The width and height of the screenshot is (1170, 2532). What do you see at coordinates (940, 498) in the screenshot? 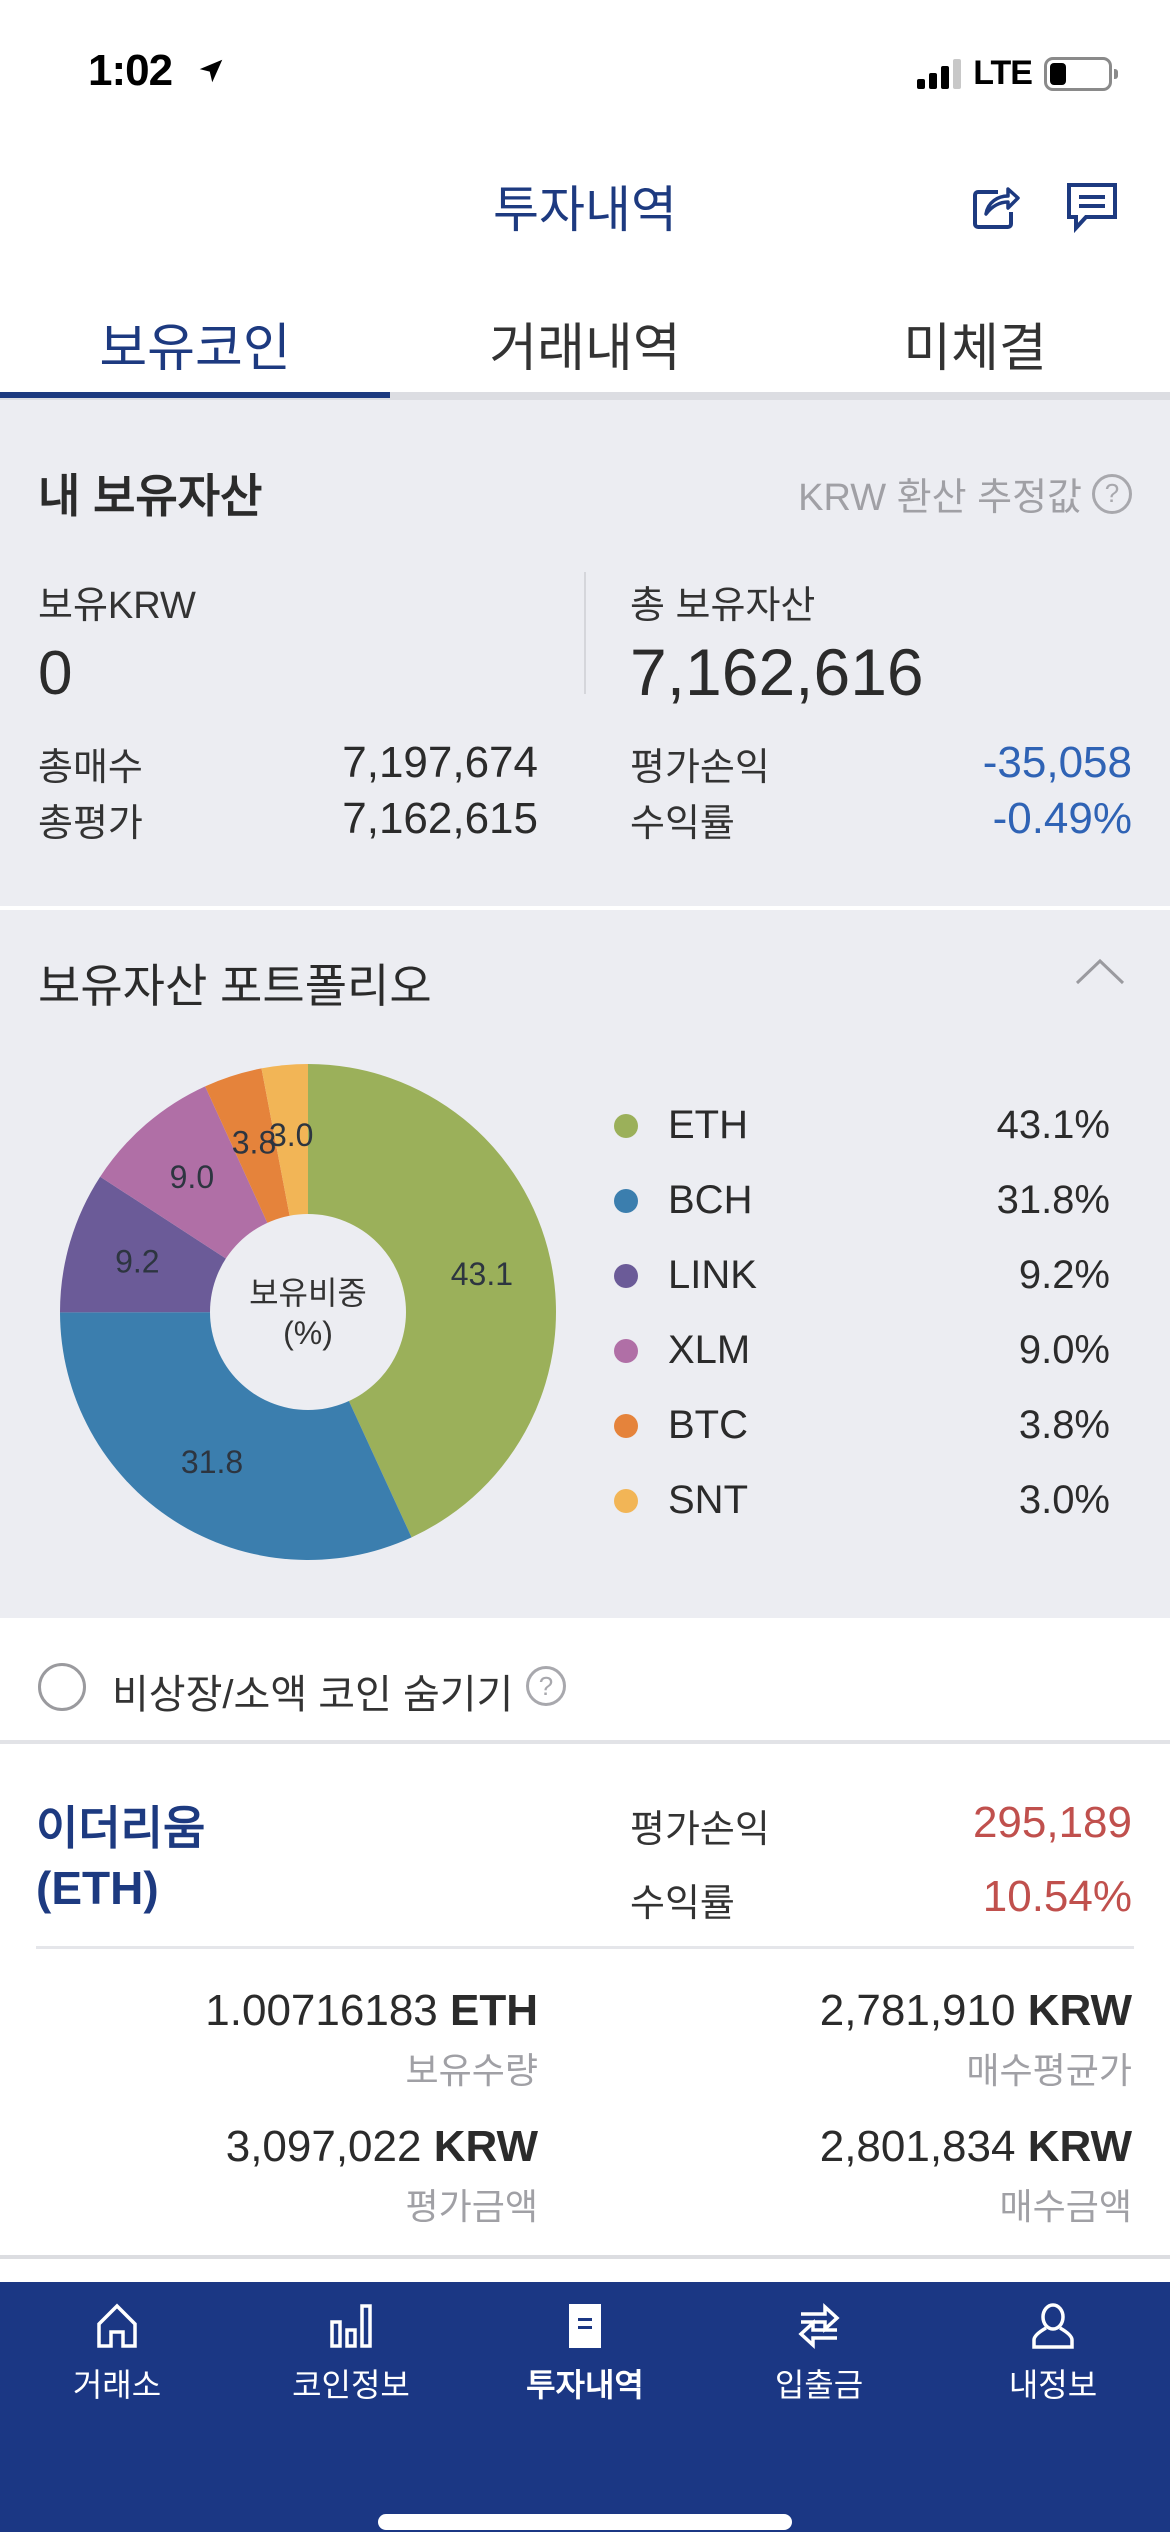
I see `krw-estimate-label: KRW 환산 추정값` at bounding box center [940, 498].